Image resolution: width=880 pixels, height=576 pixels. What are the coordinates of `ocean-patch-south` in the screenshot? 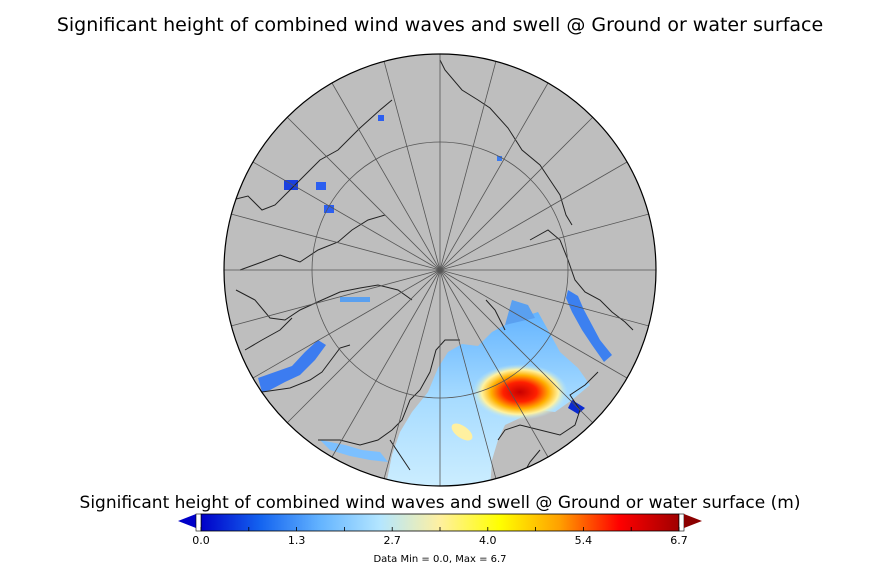 It's located at (354, 451).